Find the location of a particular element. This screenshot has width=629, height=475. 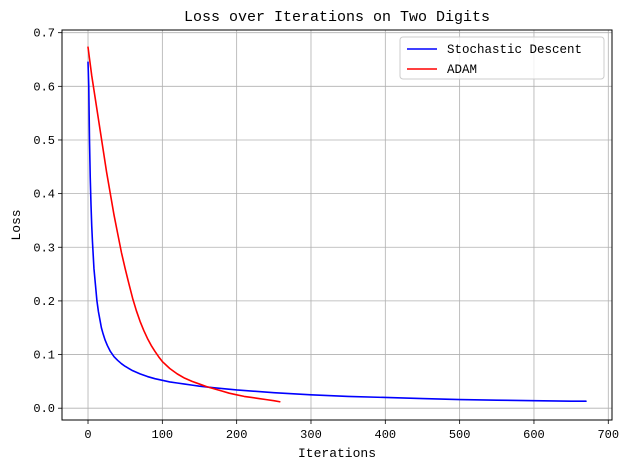

legend: Stochastic Descent ADAM is located at coordinates (502, 58).